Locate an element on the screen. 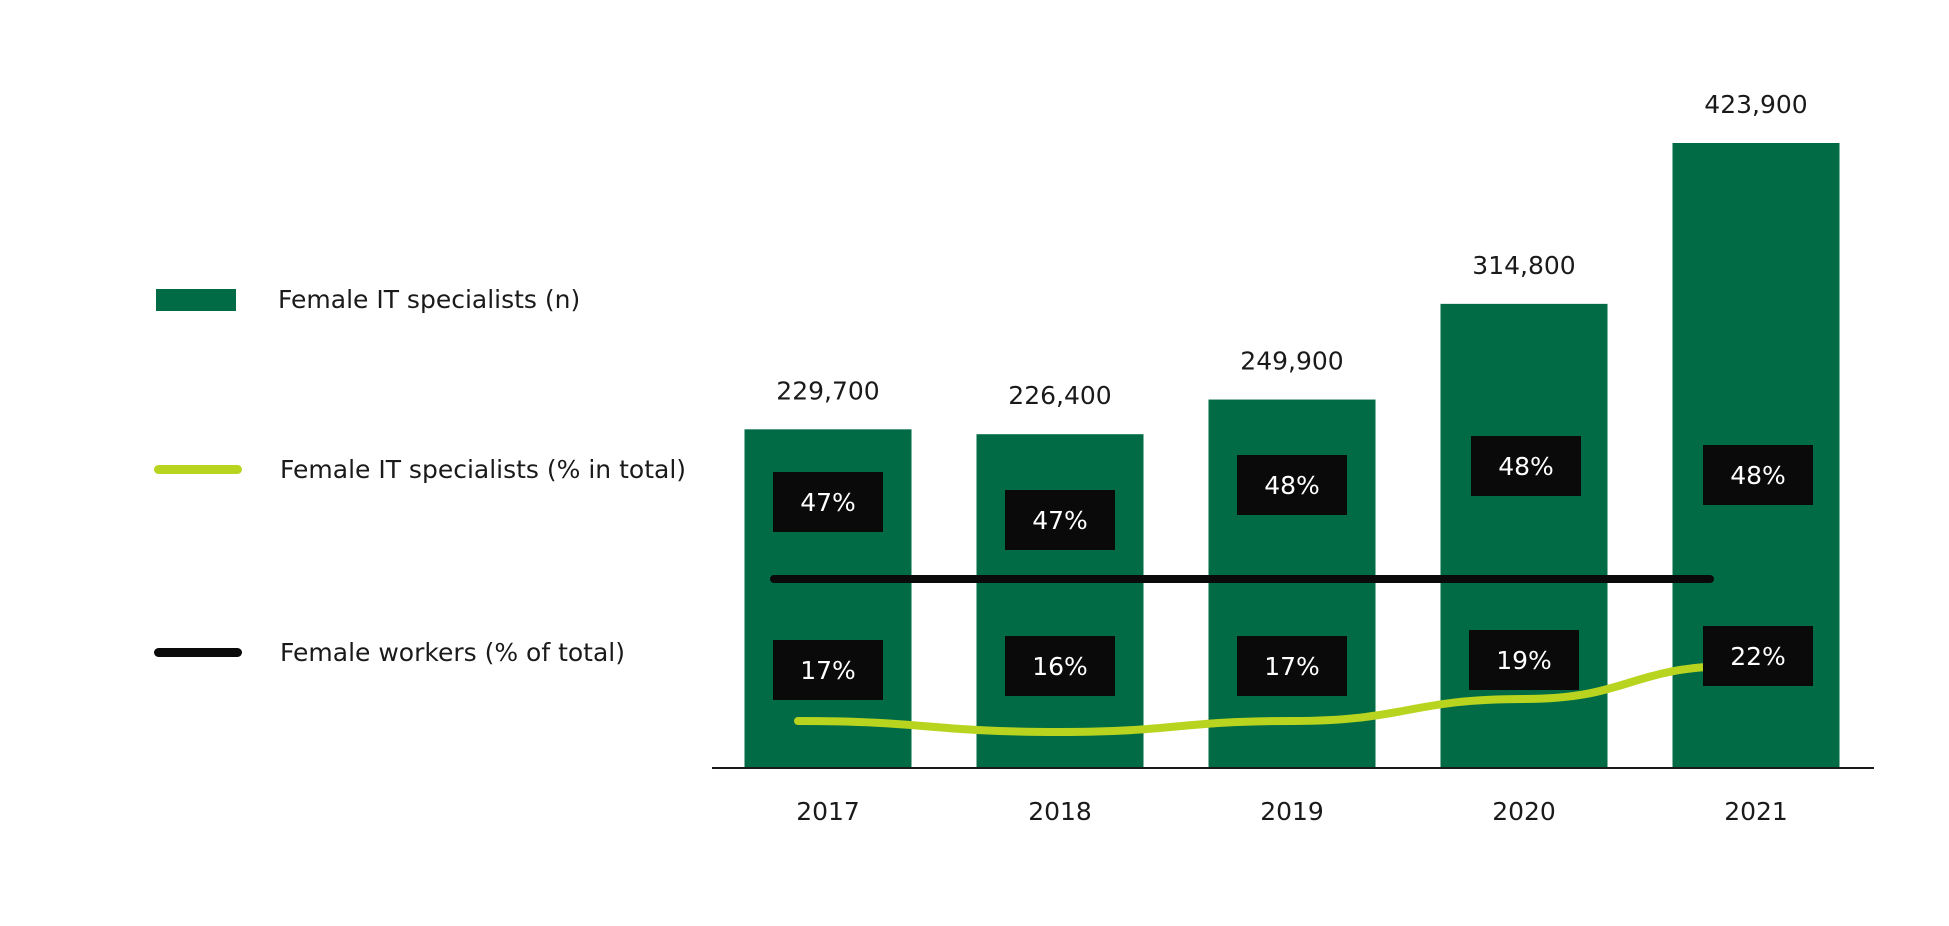 This screenshot has width=1949, height=926. bar-value-label-2018: 226,400 is located at coordinates (1059, 395).